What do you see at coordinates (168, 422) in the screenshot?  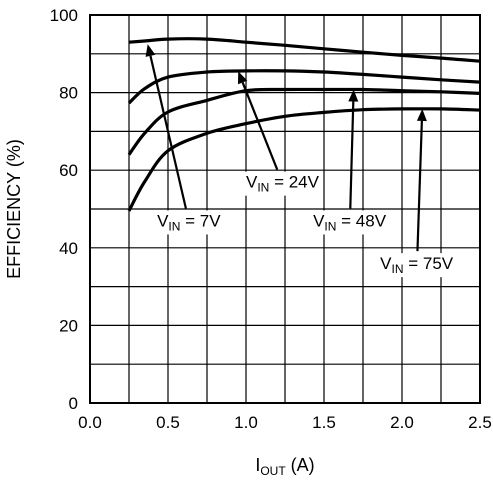 I see `x-tick-label: 0.5` at bounding box center [168, 422].